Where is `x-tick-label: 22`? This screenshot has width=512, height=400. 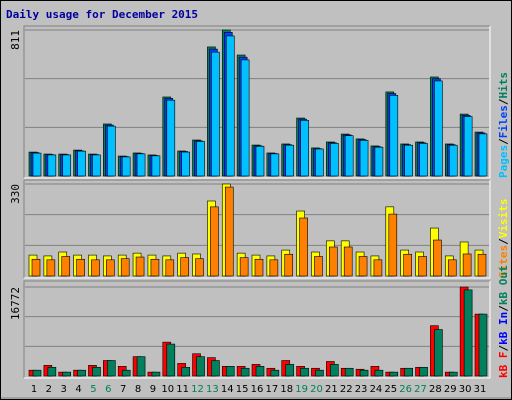
x-tick-label: 22 is located at coordinates (346, 389).